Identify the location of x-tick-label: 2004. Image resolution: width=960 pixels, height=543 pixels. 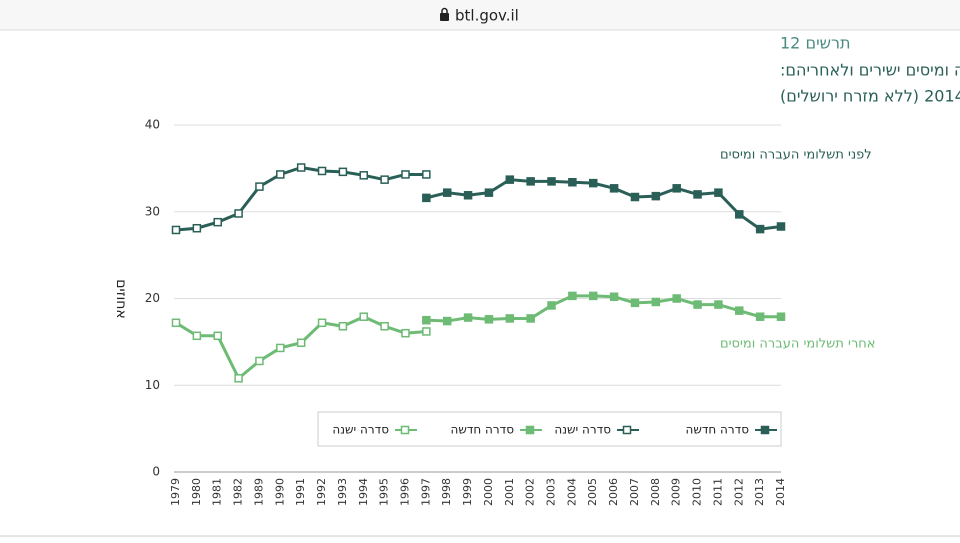
(571, 492).